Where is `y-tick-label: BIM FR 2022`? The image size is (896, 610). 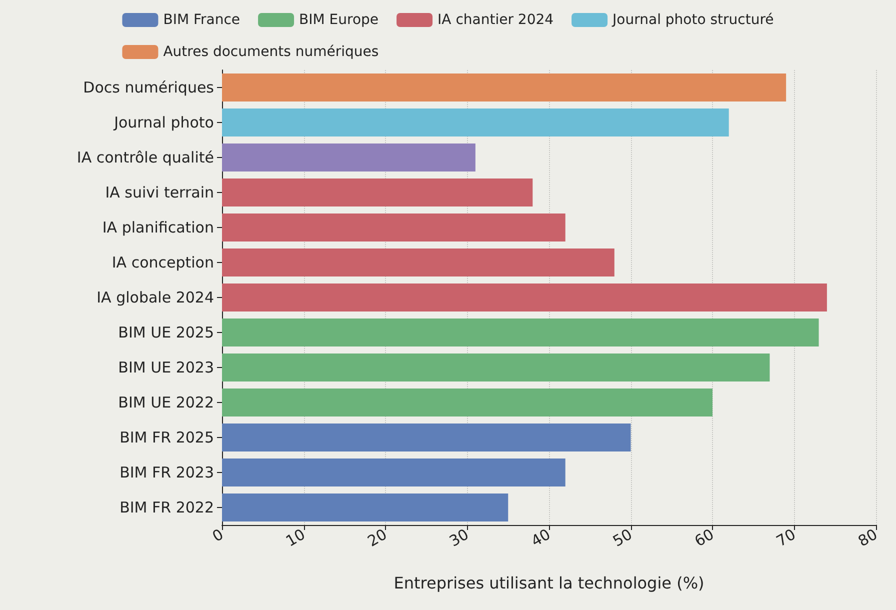 y-tick-label: BIM FR 2022 is located at coordinates (167, 507).